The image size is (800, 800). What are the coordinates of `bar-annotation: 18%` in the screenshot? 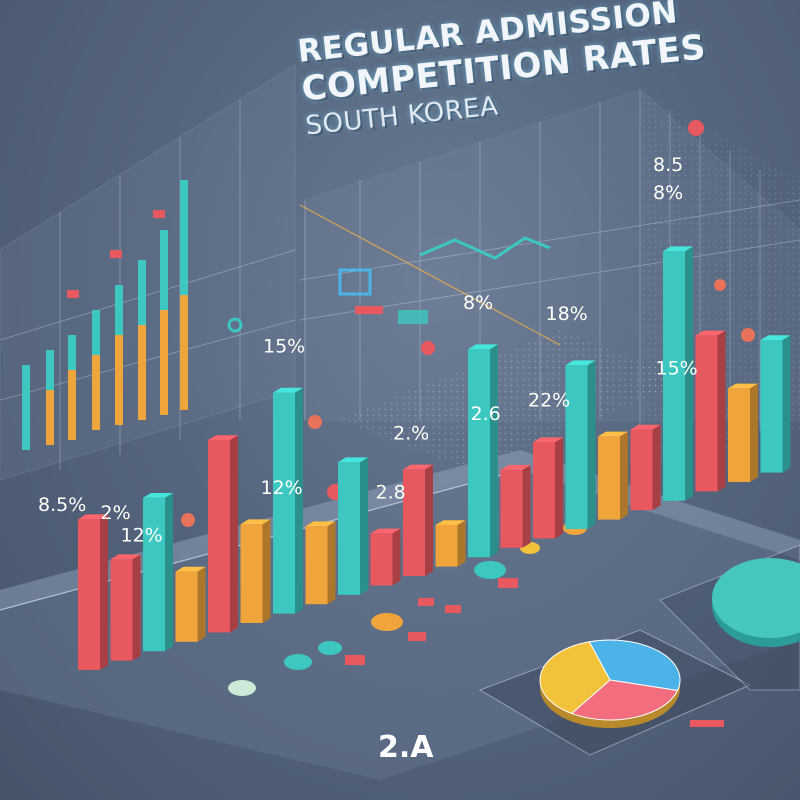 It's located at (567, 314).